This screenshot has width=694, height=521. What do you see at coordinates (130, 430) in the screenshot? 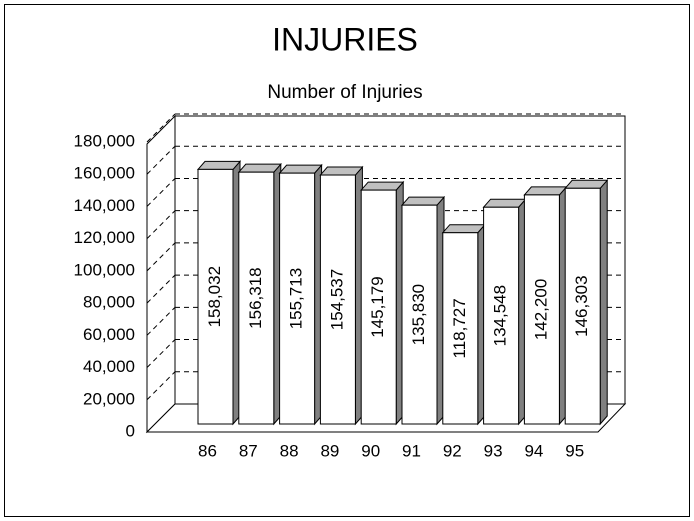
I see `y-tick-label: 0` at bounding box center [130, 430].